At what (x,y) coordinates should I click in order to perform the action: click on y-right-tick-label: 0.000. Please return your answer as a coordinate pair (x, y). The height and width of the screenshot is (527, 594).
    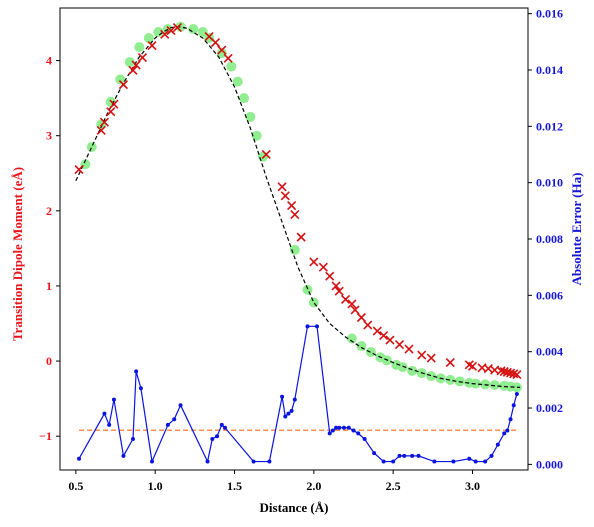
    Looking at the image, I should click on (549, 464).